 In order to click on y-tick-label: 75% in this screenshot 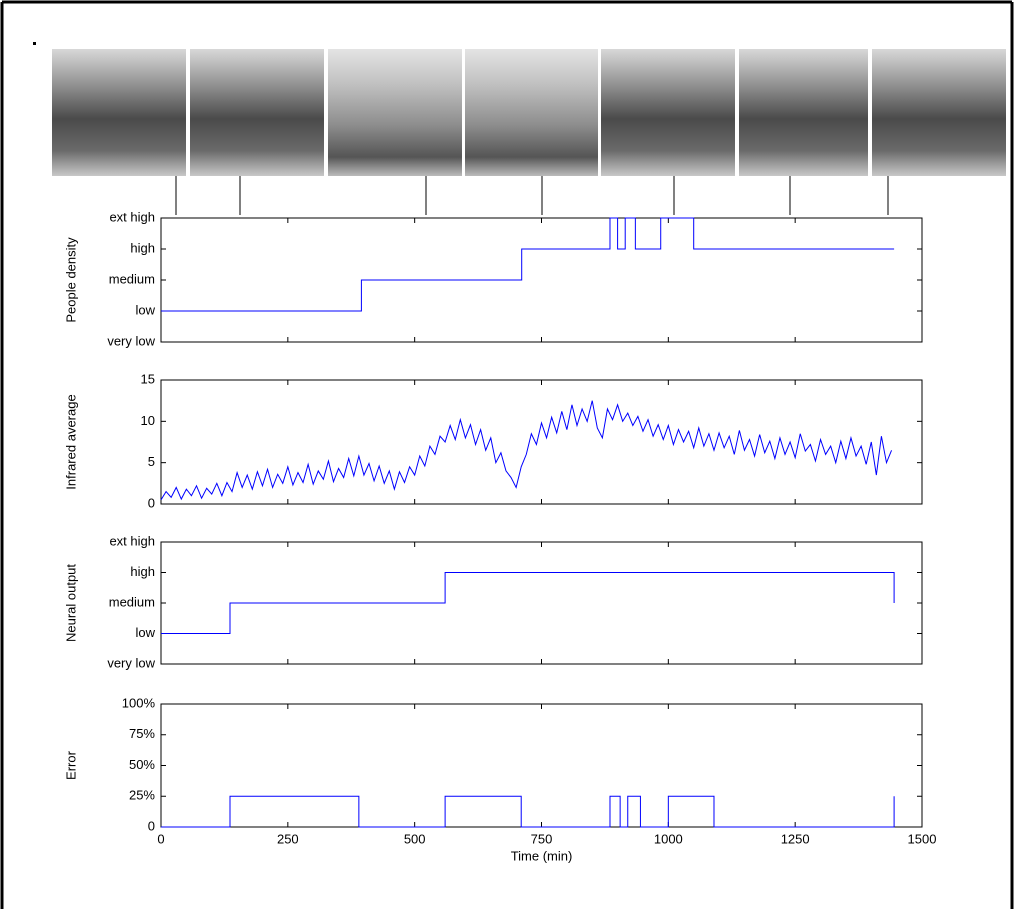, I will do `click(142, 733)`.